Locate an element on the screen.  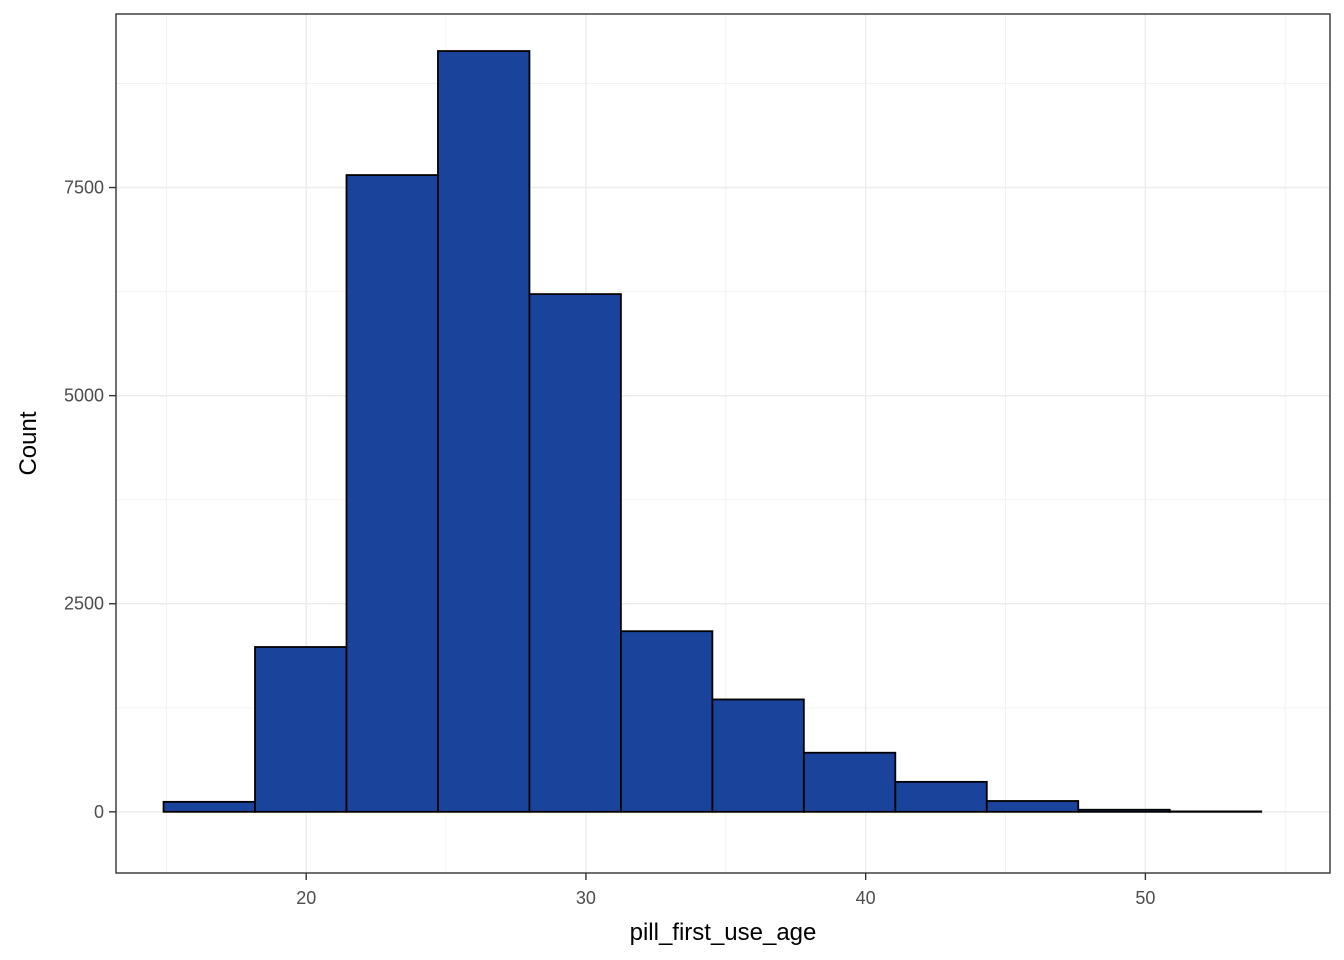
x-tick-label: 50 is located at coordinates (1145, 898).